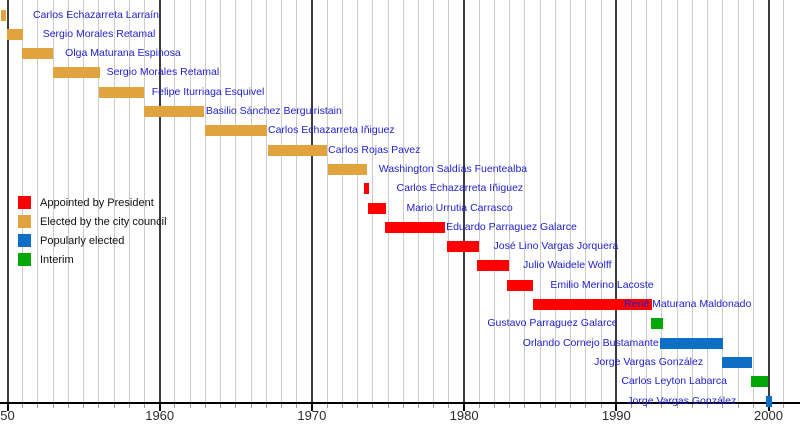 This screenshot has width=800, height=425. I want to click on gridline-decade-2000, so click(768, 201).